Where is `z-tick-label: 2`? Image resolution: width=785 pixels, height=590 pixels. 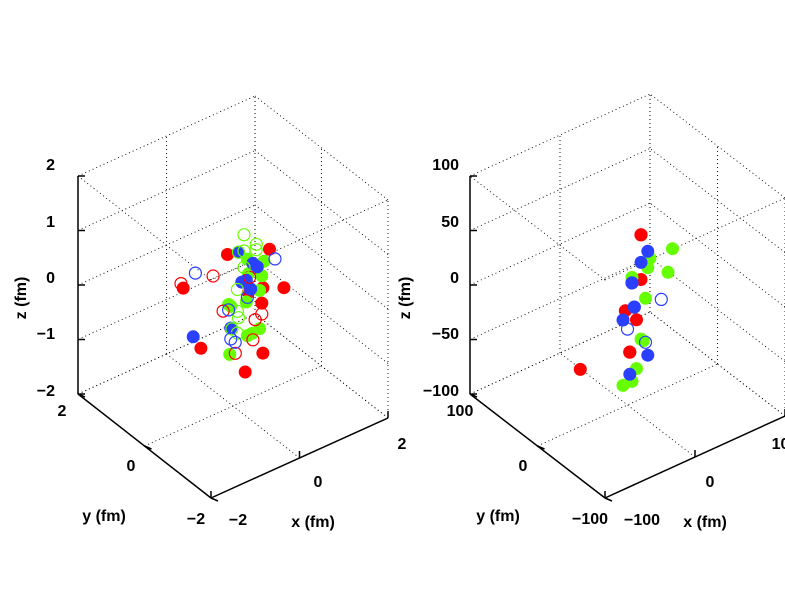
z-tick-label: 2 is located at coordinates (50, 165).